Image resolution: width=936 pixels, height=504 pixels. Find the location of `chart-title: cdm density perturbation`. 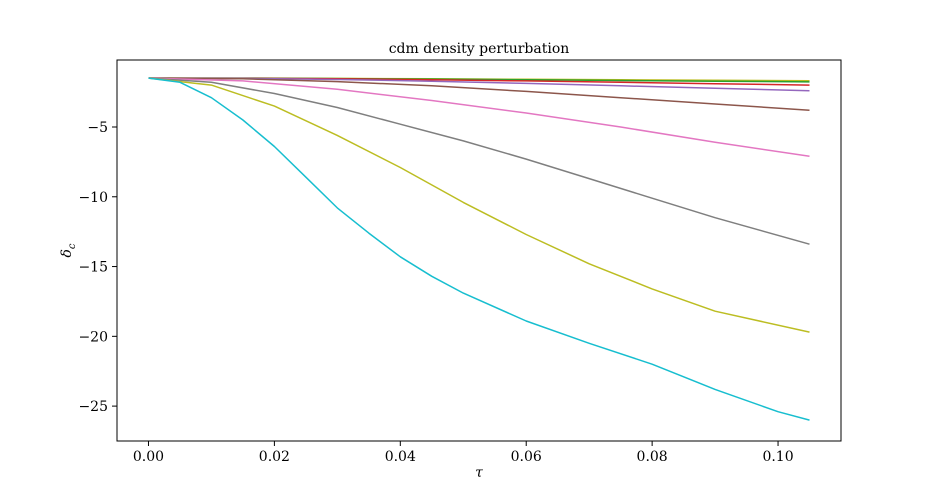

chart-title: cdm density perturbation is located at coordinates (479, 49).